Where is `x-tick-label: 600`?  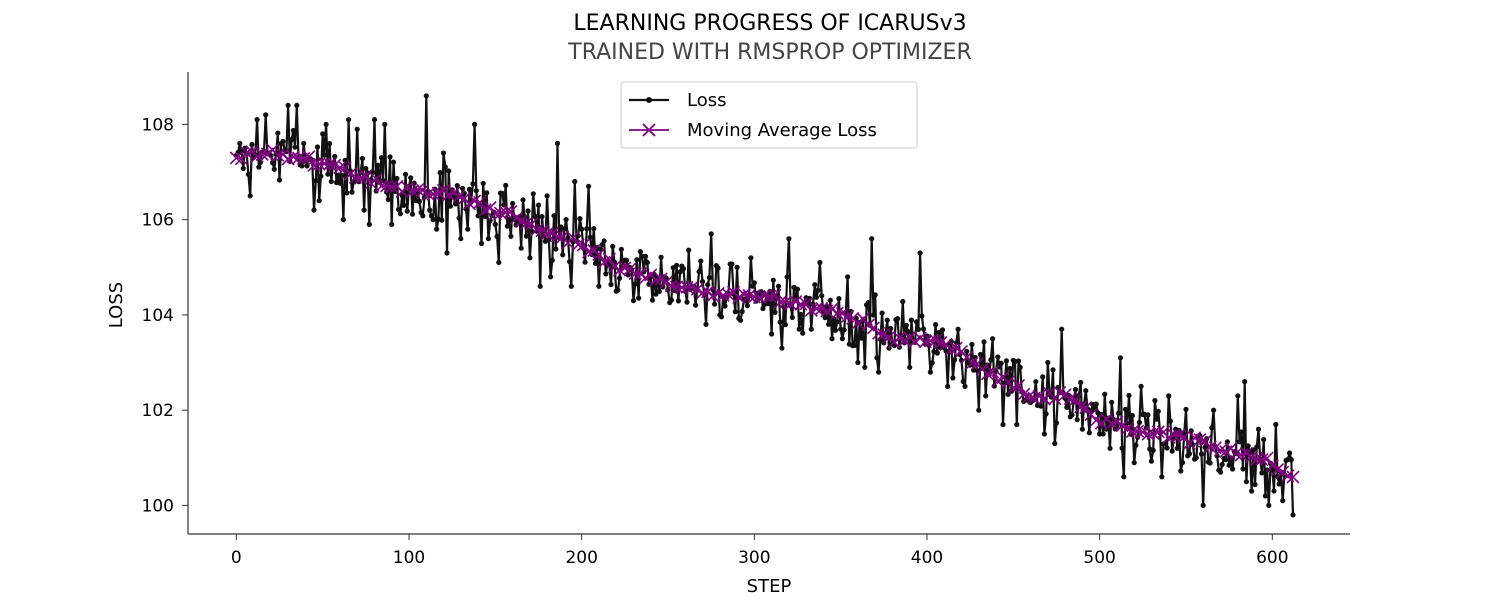
x-tick-label: 600 is located at coordinates (1272, 558).